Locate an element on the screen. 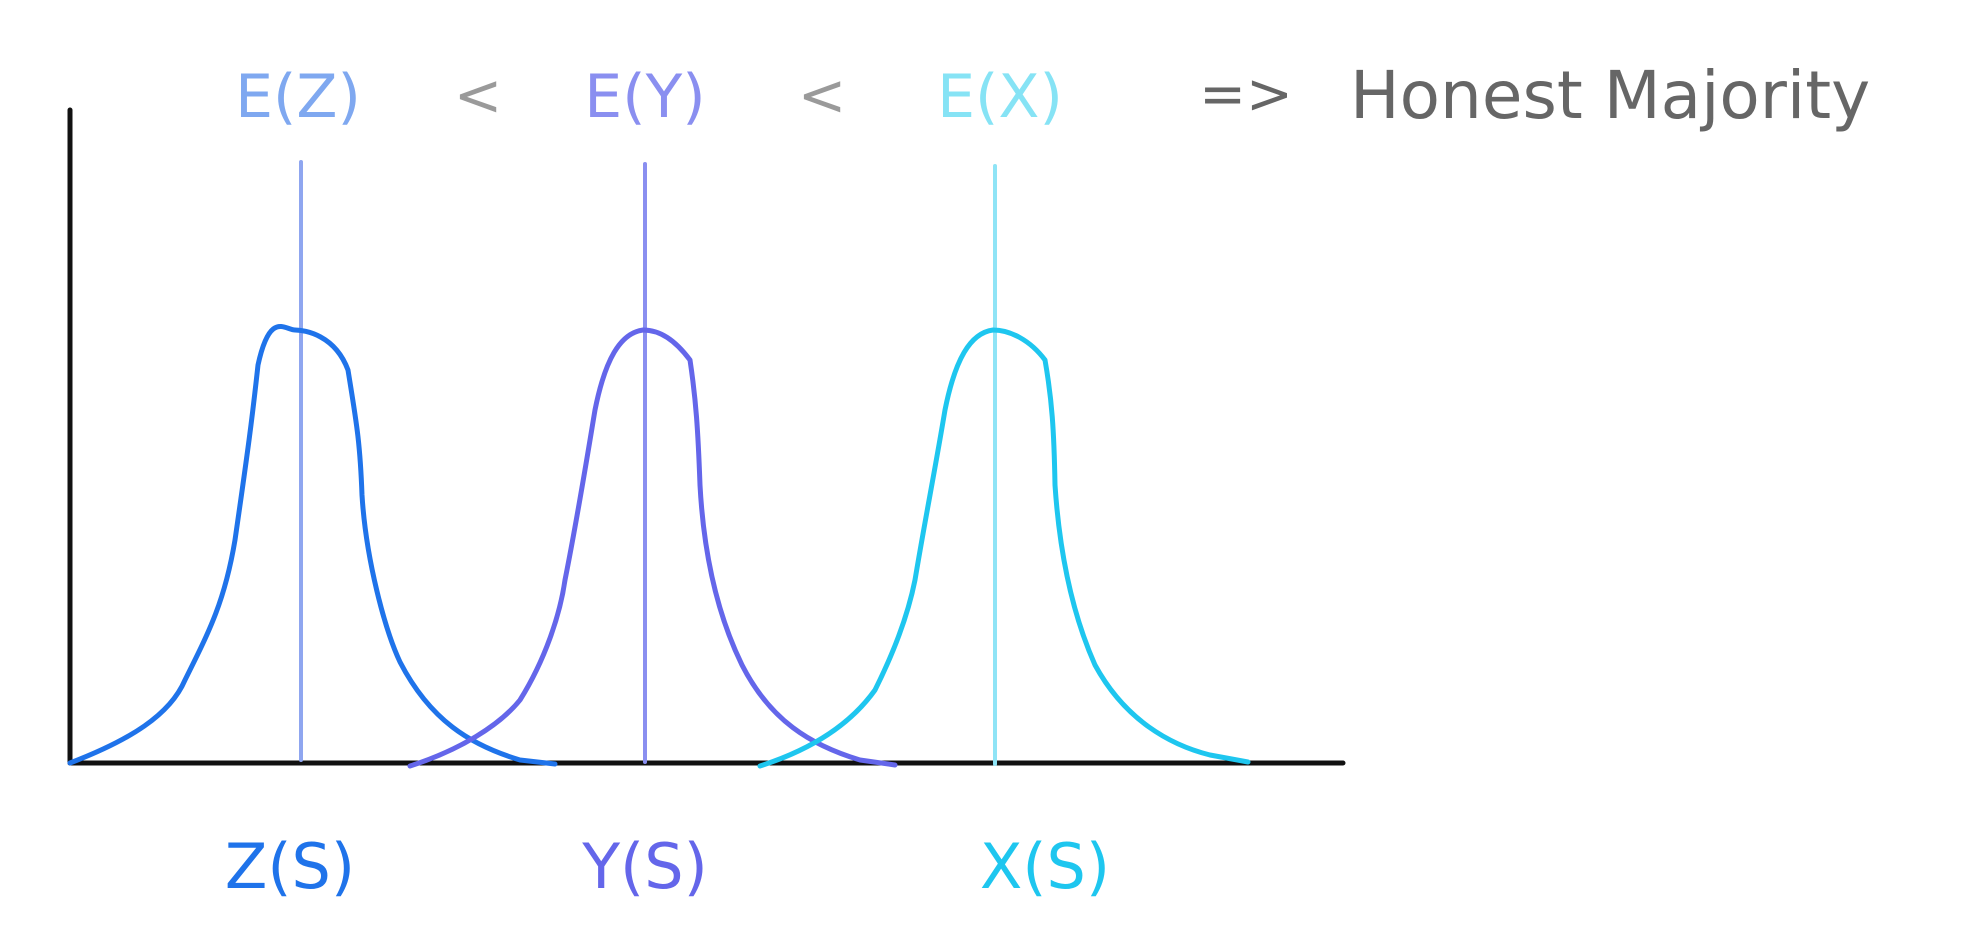  expectation-z-text: E(Z) is located at coordinates (298, 97).